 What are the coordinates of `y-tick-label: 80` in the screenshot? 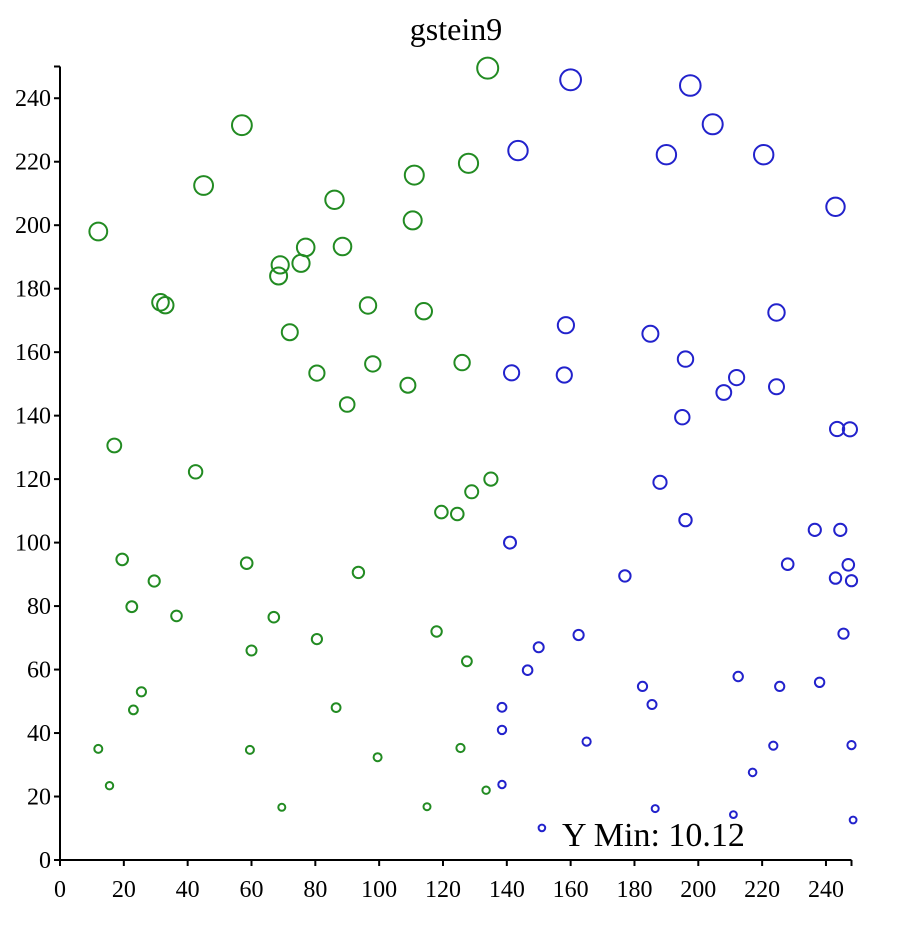 It's located at (39, 607).